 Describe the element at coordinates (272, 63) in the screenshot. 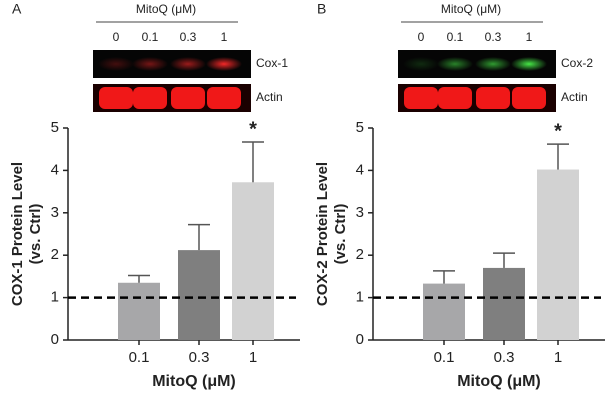

I see `blot-row-label: Cox-1` at that location.